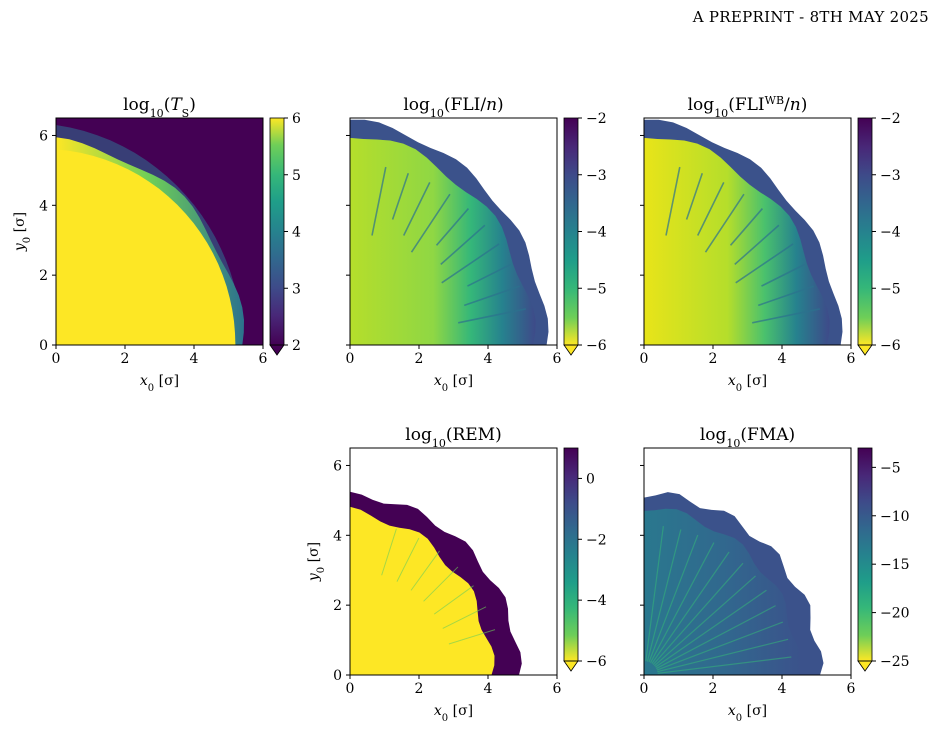 The width and height of the screenshot is (935, 736). I want to click on running-head: A PREPRINT - 8TH MAY 2025, so click(810, 17).